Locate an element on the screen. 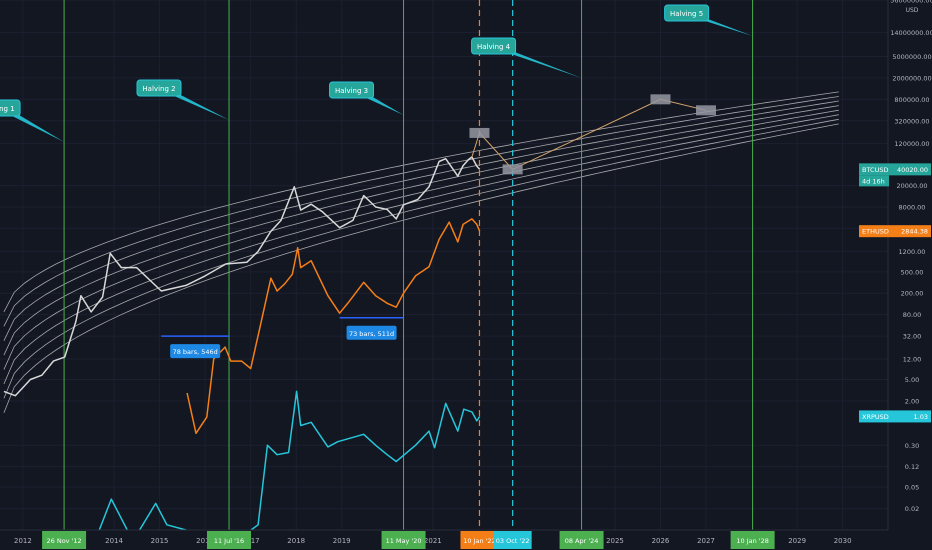 The image size is (932, 550). countdown-label: 4d 16h is located at coordinates (873, 181).